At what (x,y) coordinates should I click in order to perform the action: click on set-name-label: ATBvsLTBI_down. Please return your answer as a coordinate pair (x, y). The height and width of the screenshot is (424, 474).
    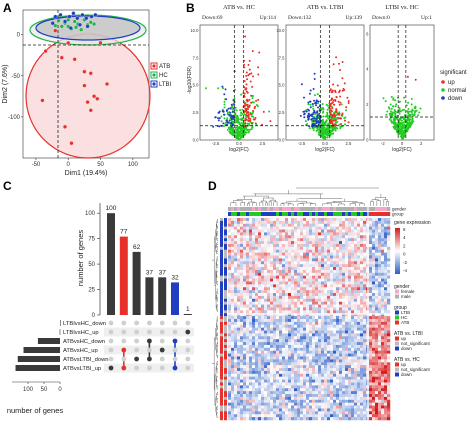
    Looking at the image, I should click on (86, 360).